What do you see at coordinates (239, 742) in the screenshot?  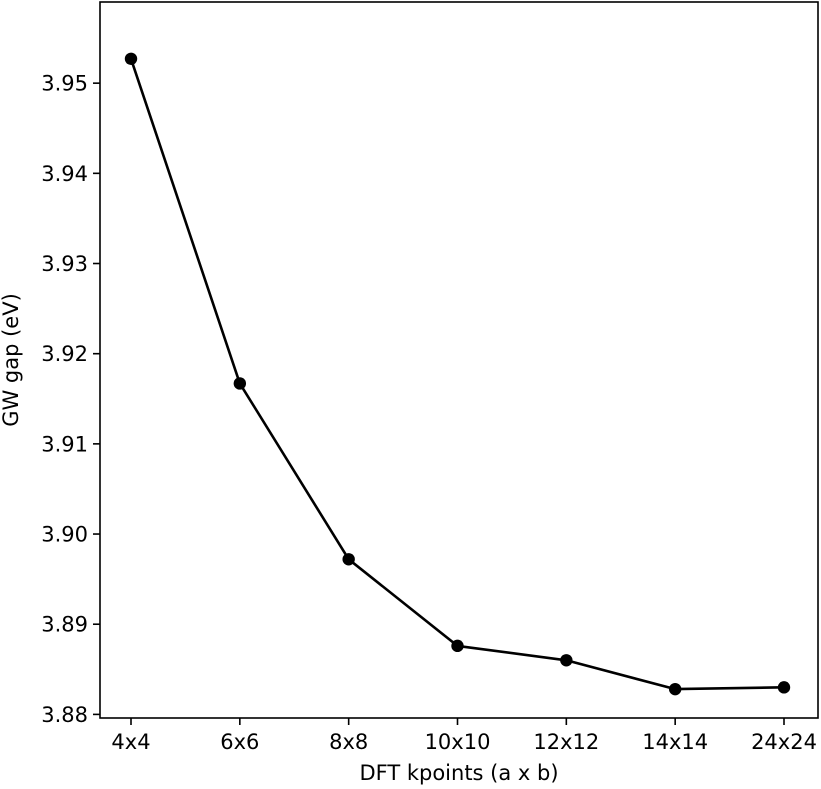 I see `x-tick-label: 6x6` at bounding box center [239, 742].